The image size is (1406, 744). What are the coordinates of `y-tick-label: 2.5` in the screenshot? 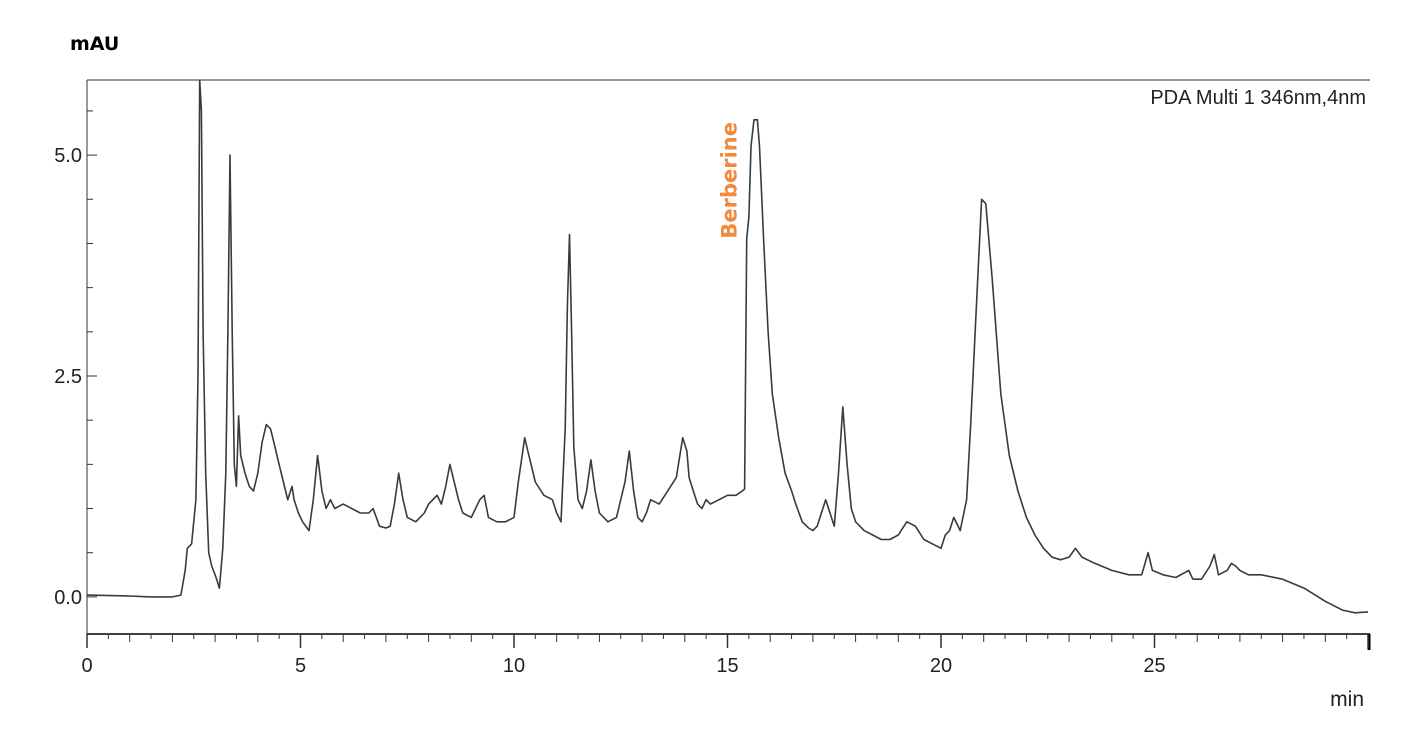 It's located at (68, 377).